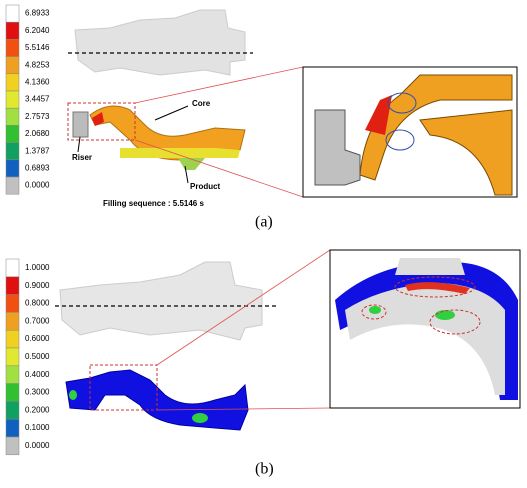 The image size is (527, 488). I want to click on scale-label: 0.8000, so click(37, 303).